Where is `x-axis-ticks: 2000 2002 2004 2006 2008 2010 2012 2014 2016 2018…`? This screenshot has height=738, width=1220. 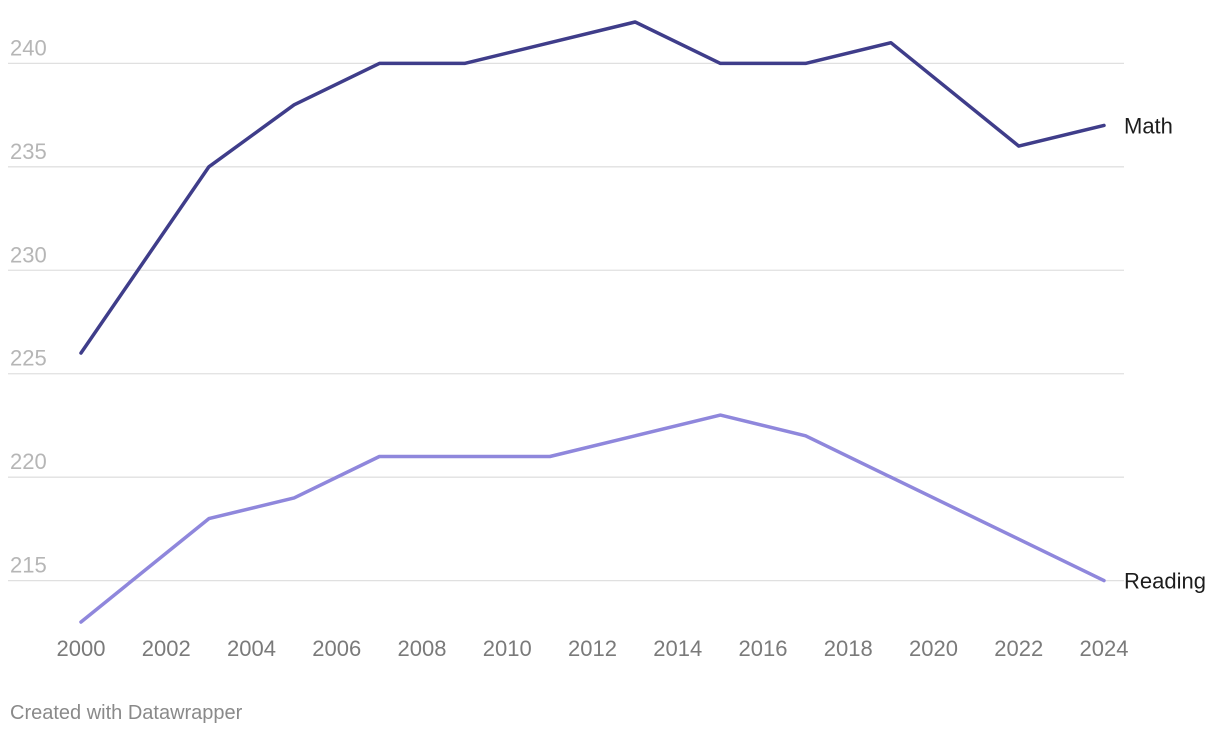
x-axis-ticks: 2000 2002 2004 2006 2008 2010 2012 2014 2016 2018… is located at coordinates (593, 648).